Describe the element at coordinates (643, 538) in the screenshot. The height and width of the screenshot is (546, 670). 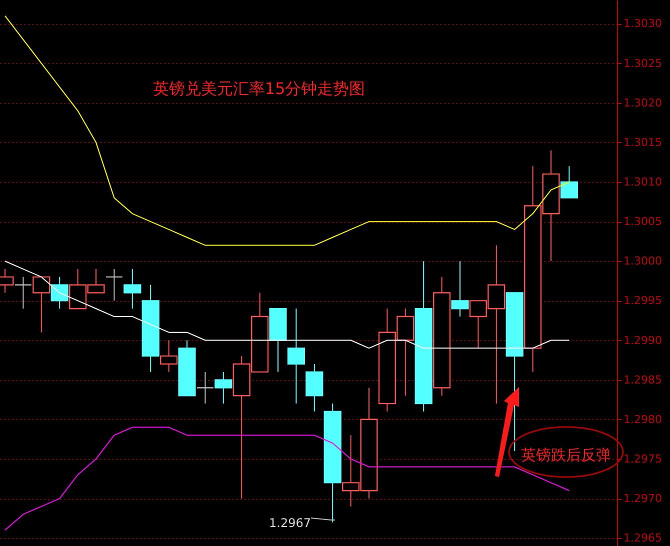
I see `y-tick-label: 1.2965` at that location.